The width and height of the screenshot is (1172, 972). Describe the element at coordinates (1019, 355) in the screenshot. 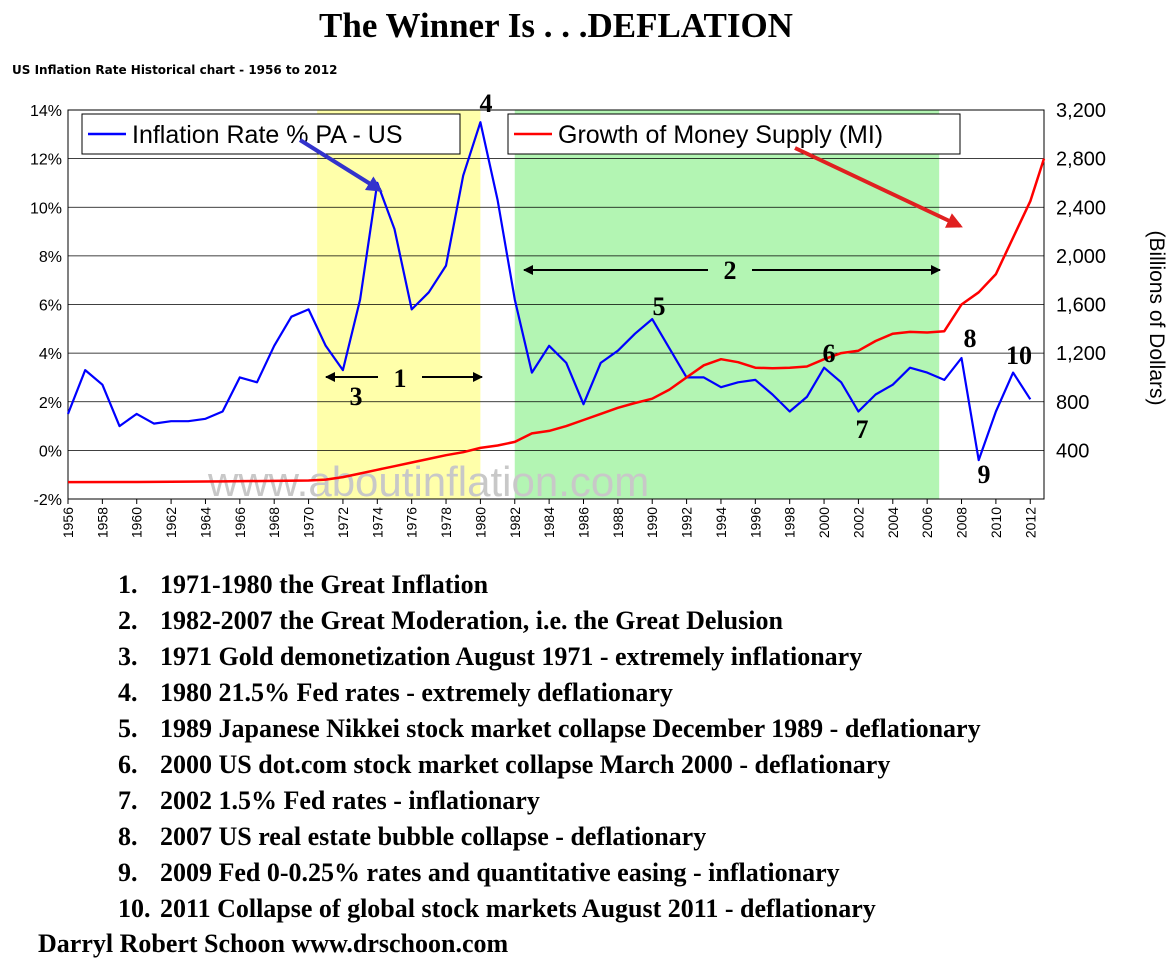

I see `annotation-10: 10` at that location.